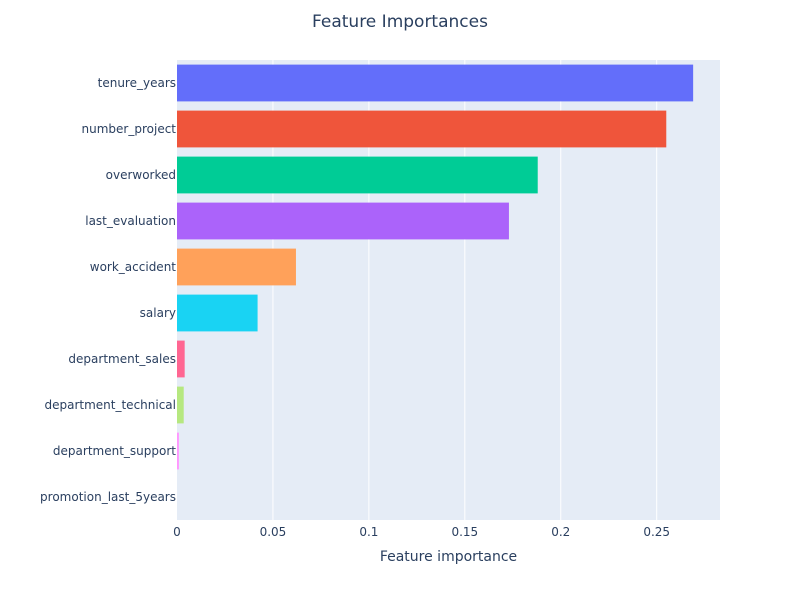 Image resolution: width=800 pixels, height=600 pixels. Describe the element at coordinates (178, 451) in the screenshot. I see `bar-department-support` at that location.